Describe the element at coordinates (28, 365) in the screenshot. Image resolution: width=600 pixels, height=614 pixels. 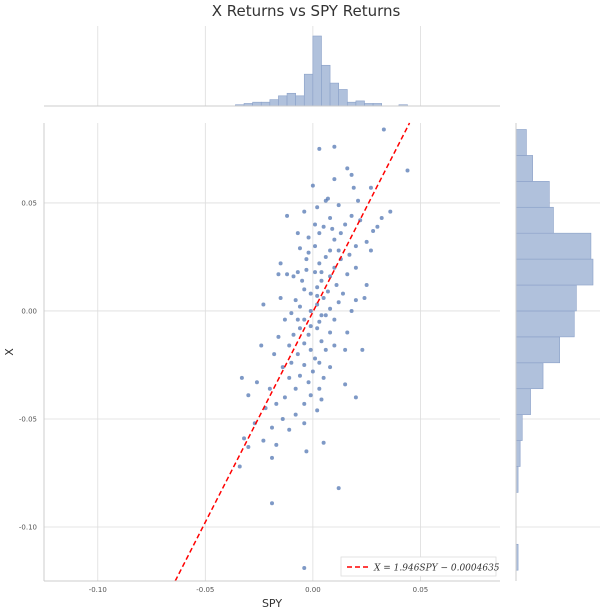
I see `y-tick-labels: -0.10 -0.05 0.00 0.05` at that location.